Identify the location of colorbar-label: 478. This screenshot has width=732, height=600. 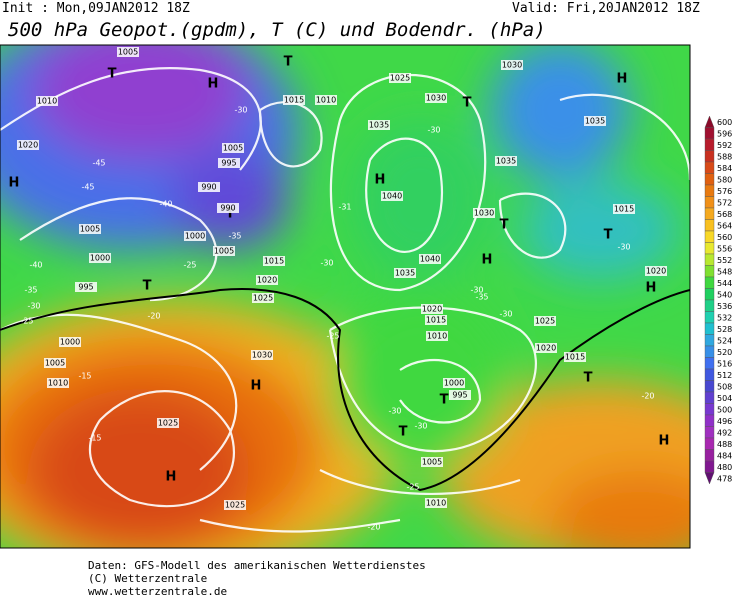
(724, 478).